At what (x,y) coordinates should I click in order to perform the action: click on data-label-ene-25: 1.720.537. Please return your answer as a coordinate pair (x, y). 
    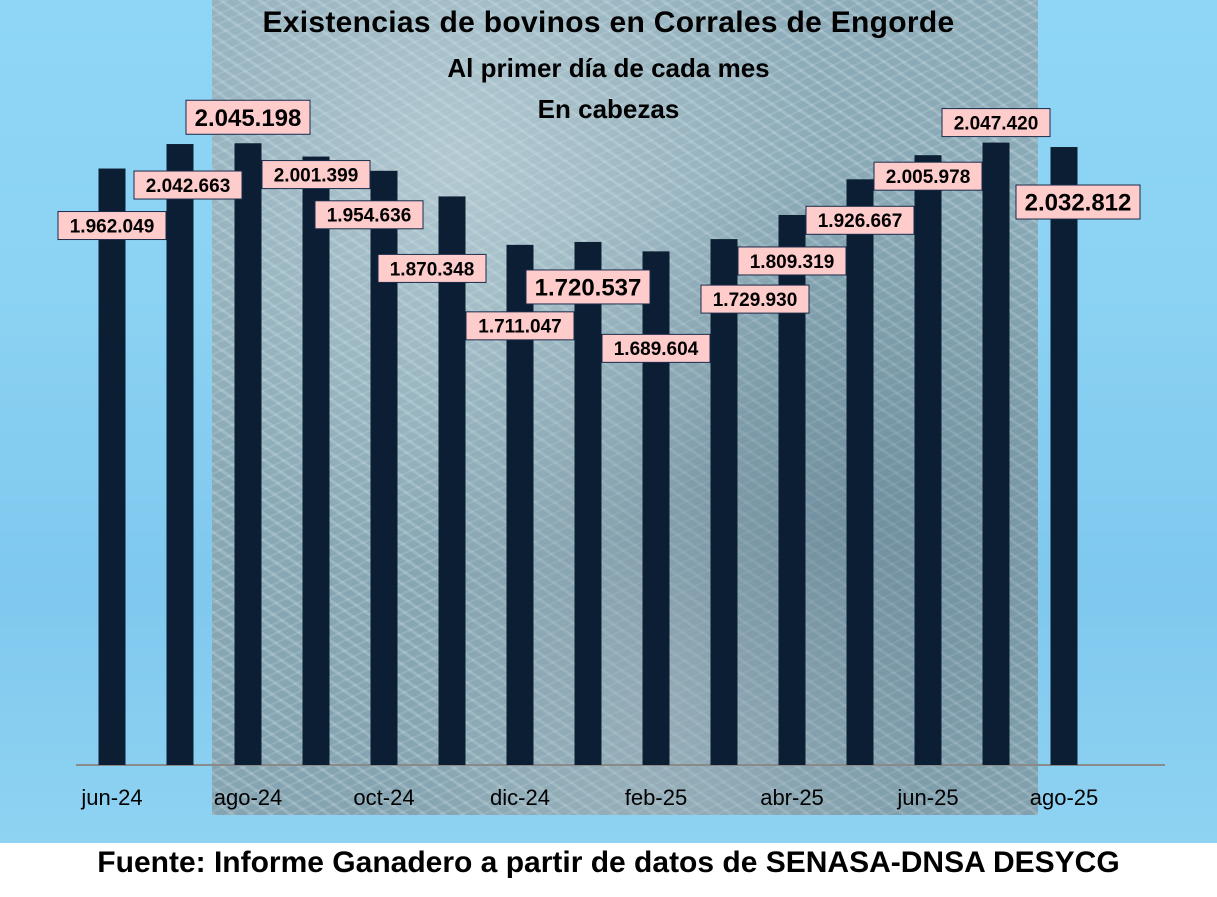
    Looking at the image, I should click on (588, 287).